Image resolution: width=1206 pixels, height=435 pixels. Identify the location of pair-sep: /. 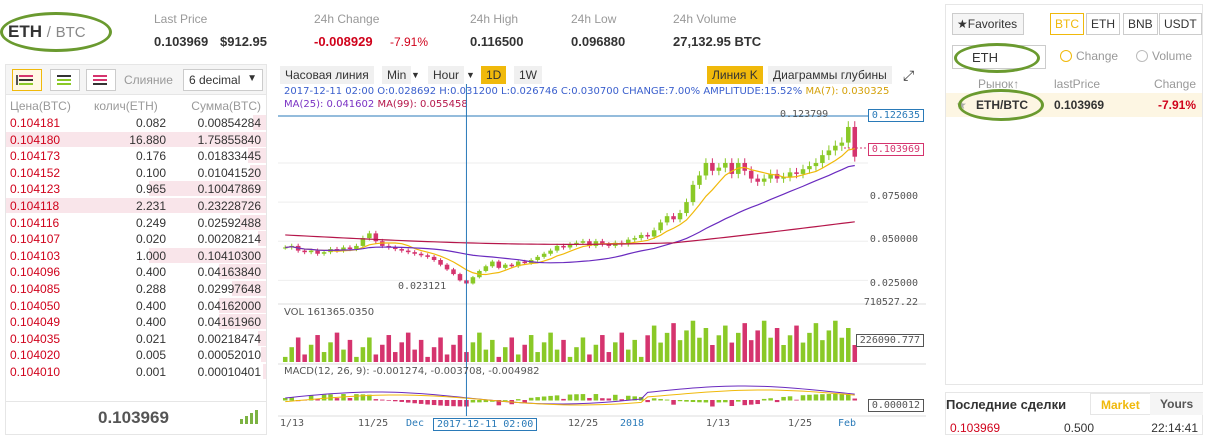
(48, 32).